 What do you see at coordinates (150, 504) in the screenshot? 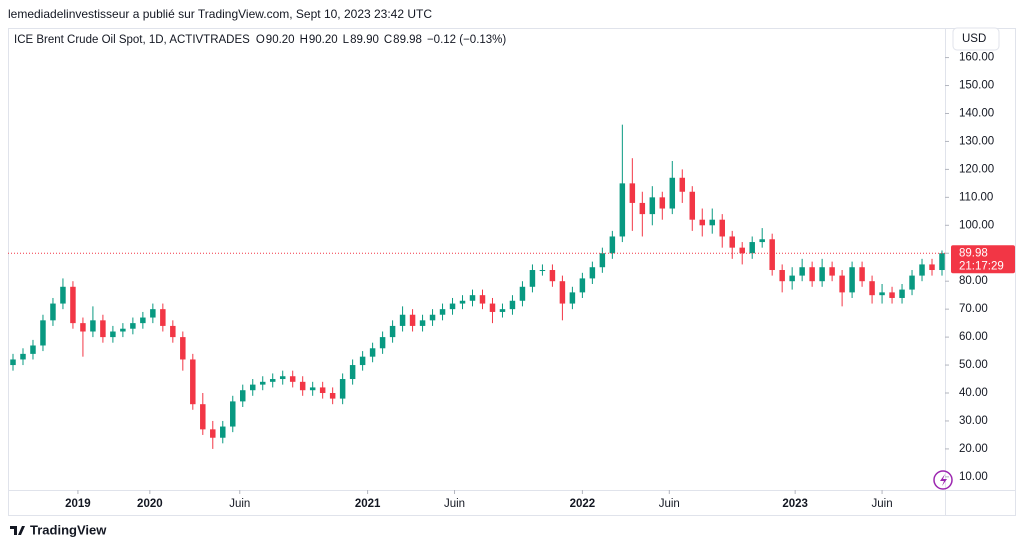
I see `x-tick-label: 2020` at bounding box center [150, 504].